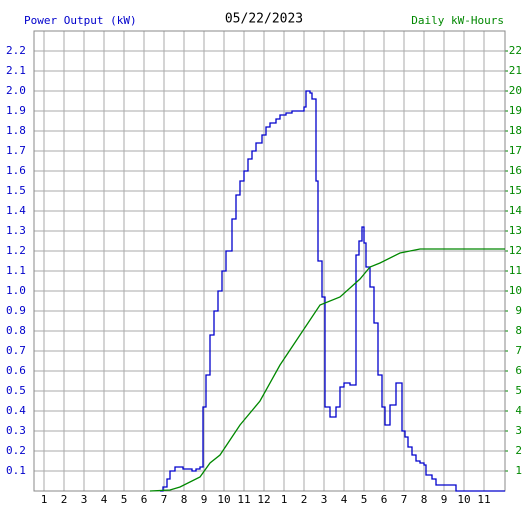 This screenshot has width=527, height=510. What do you see at coordinates (16, 450) in the screenshot?
I see `y-tick-label: 0.2` at bounding box center [16, 450].